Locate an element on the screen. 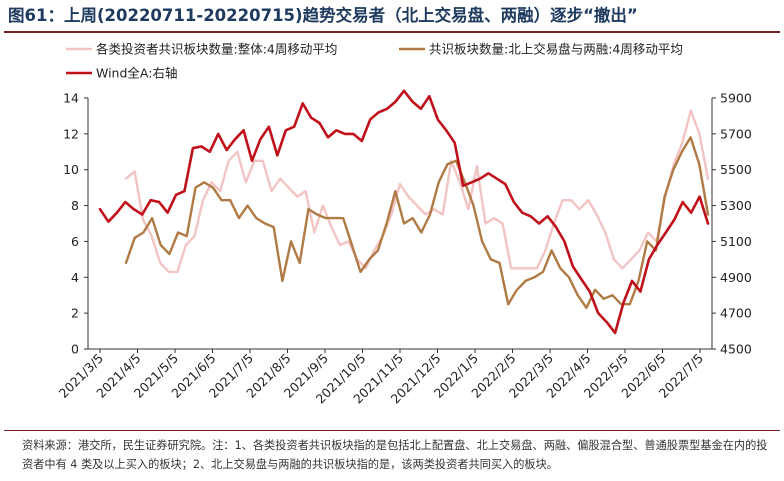  right-tick-label: 5700 is located at coordinates (736, 133).